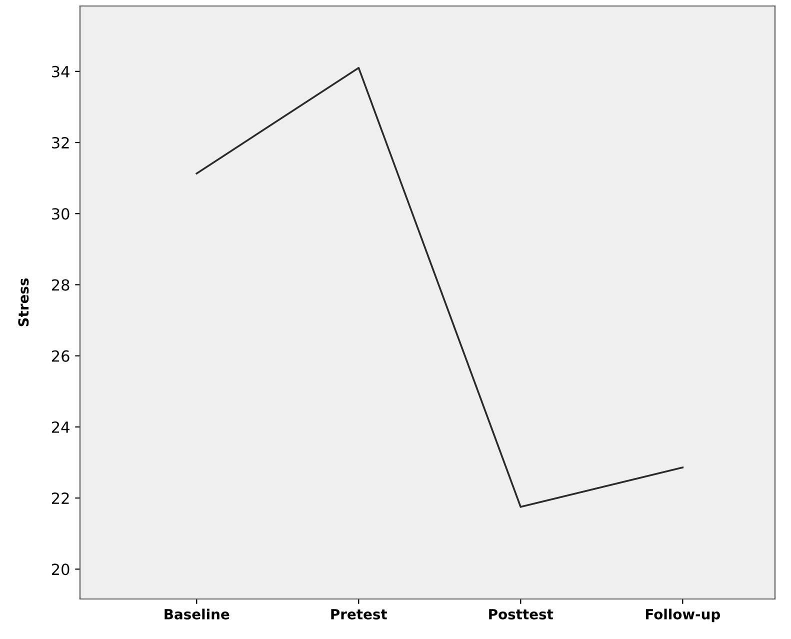  Describe the element at coordinates (61, 570) in the screenshot. I see `y-tick-label: 20` at that location.